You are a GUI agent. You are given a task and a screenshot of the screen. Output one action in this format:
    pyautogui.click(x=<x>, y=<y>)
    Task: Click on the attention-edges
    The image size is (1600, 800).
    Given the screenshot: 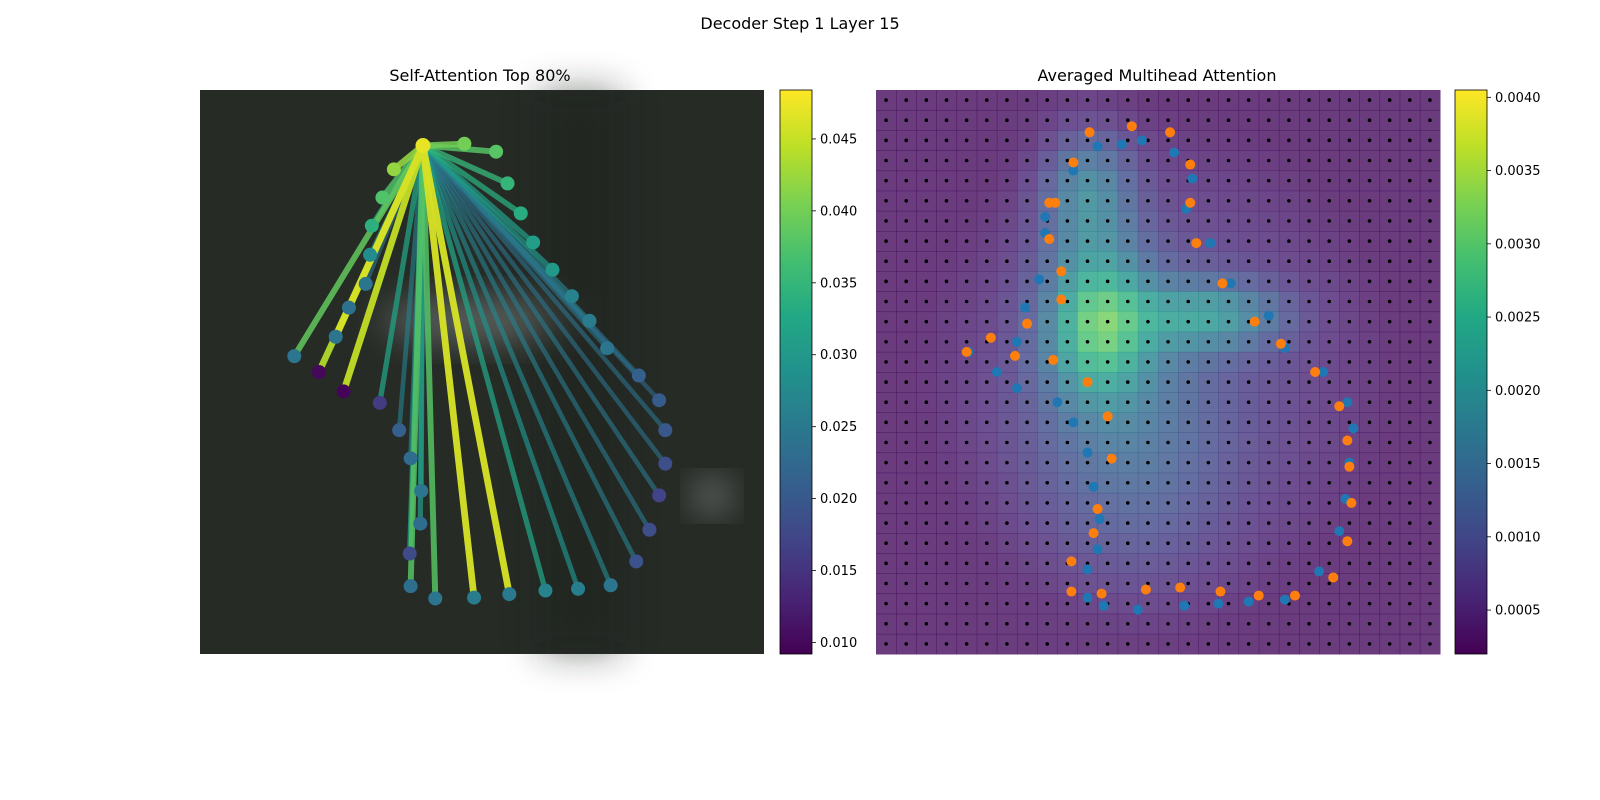 What is the action you would take?
    pyautogui.click(x=479, y=371)
    